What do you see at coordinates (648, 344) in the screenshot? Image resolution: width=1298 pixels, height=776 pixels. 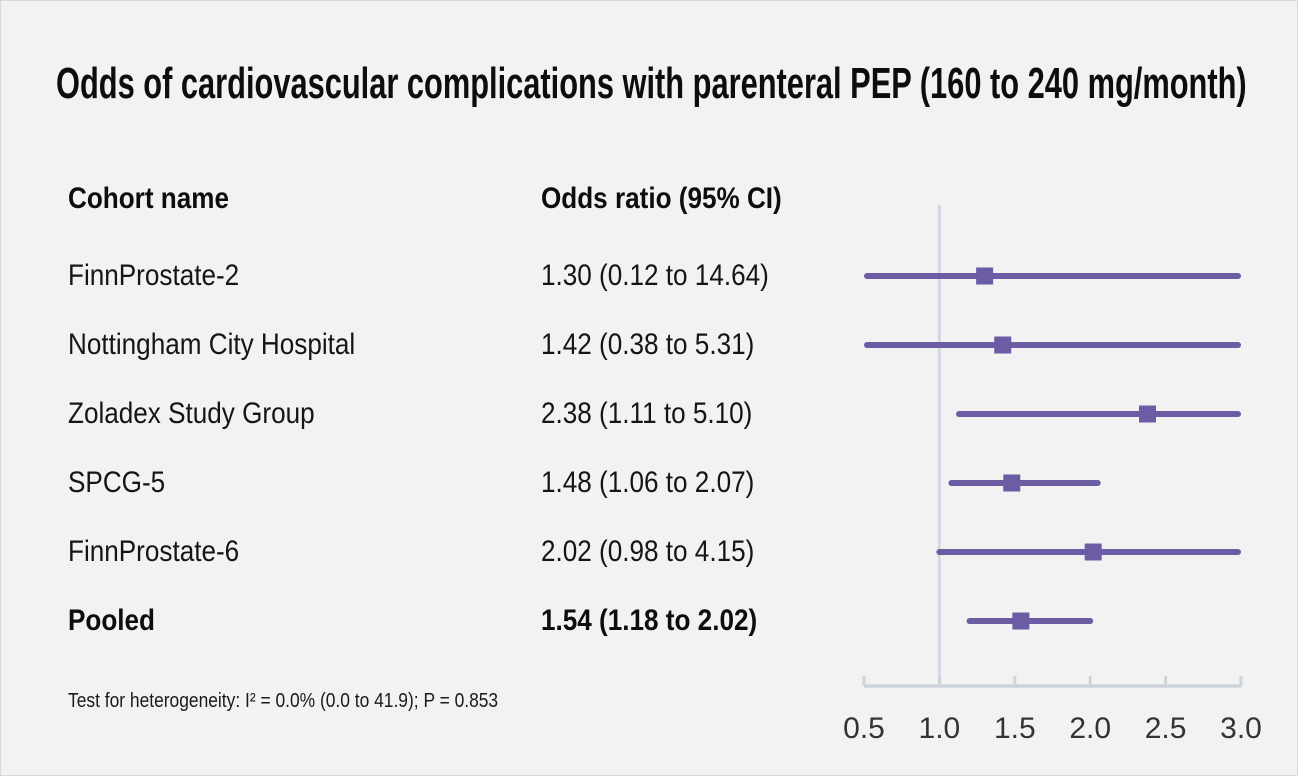 I see `odds-ratio-value: 1.42 (0.38 to 5.31)` at bounding box center [648, 344].